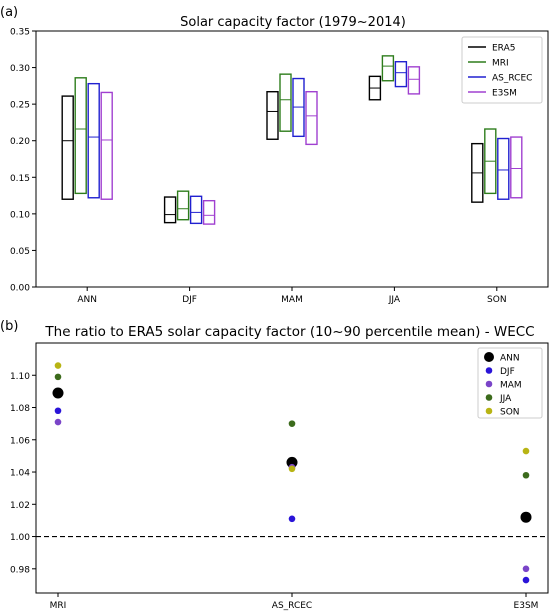 This screenshot has width=550, height=615. I want to click on point-djf-as-rcec, so click(292, 519).